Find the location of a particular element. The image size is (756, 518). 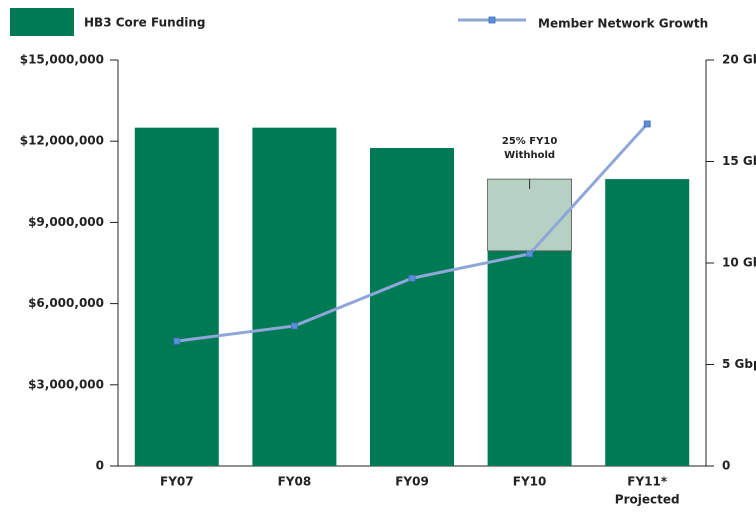

legend-label: Member Network Growth is located at coordinates (623, 24).